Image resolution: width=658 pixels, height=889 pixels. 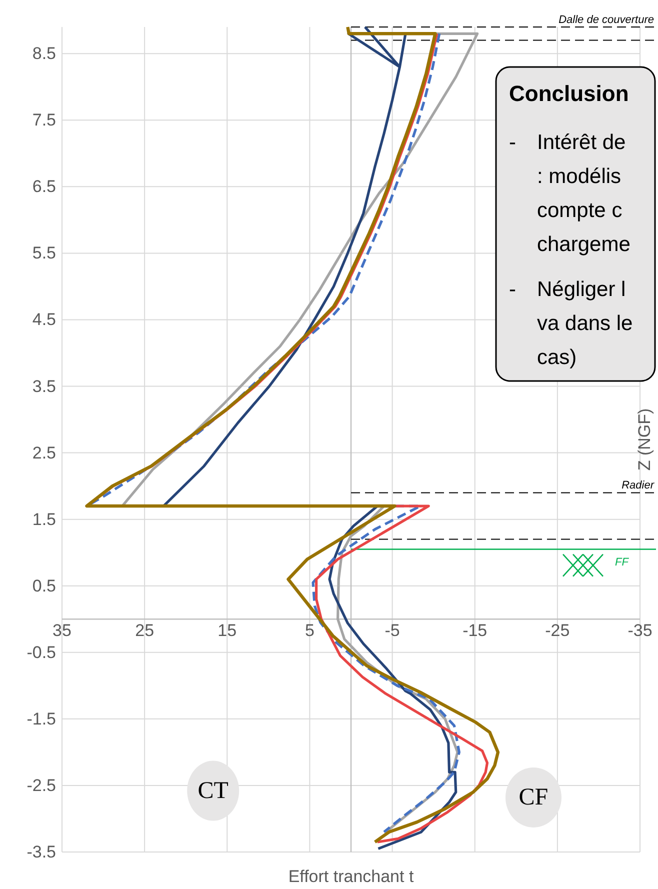 What do you see at coordinates (41, 718) in the screenshot?
I see `y-tick-label: -1.5` at bounding box center [41, 718].